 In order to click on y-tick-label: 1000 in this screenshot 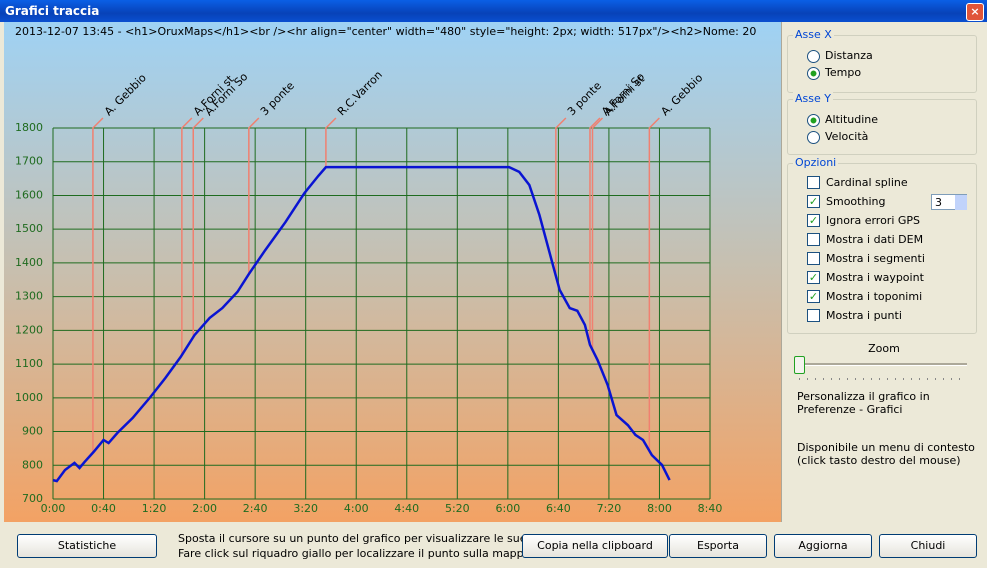, I will do `click(29, 397)`.